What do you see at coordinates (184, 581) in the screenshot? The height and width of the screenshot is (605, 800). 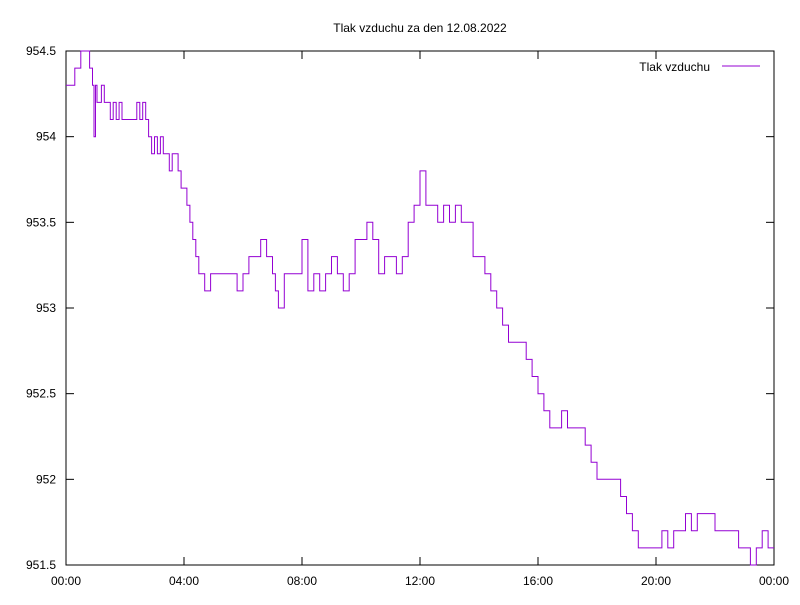 I see `x-tick-label: 04:00` at bounding box center [184, 581].